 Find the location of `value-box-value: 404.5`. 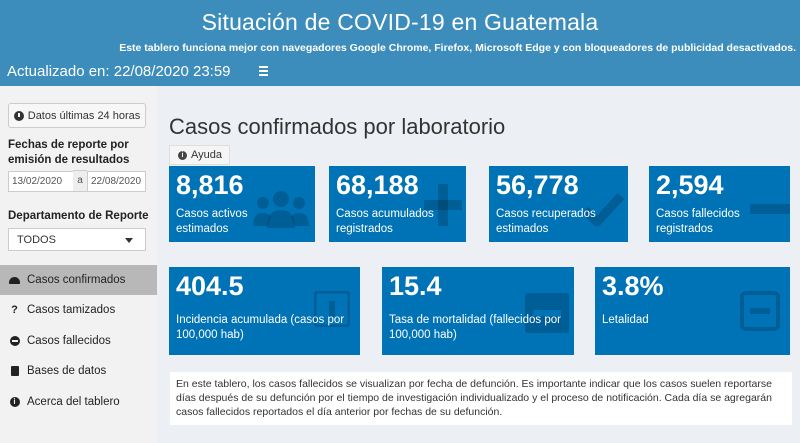

value-box-value: 404.5 is located at coordinates (210, 286).